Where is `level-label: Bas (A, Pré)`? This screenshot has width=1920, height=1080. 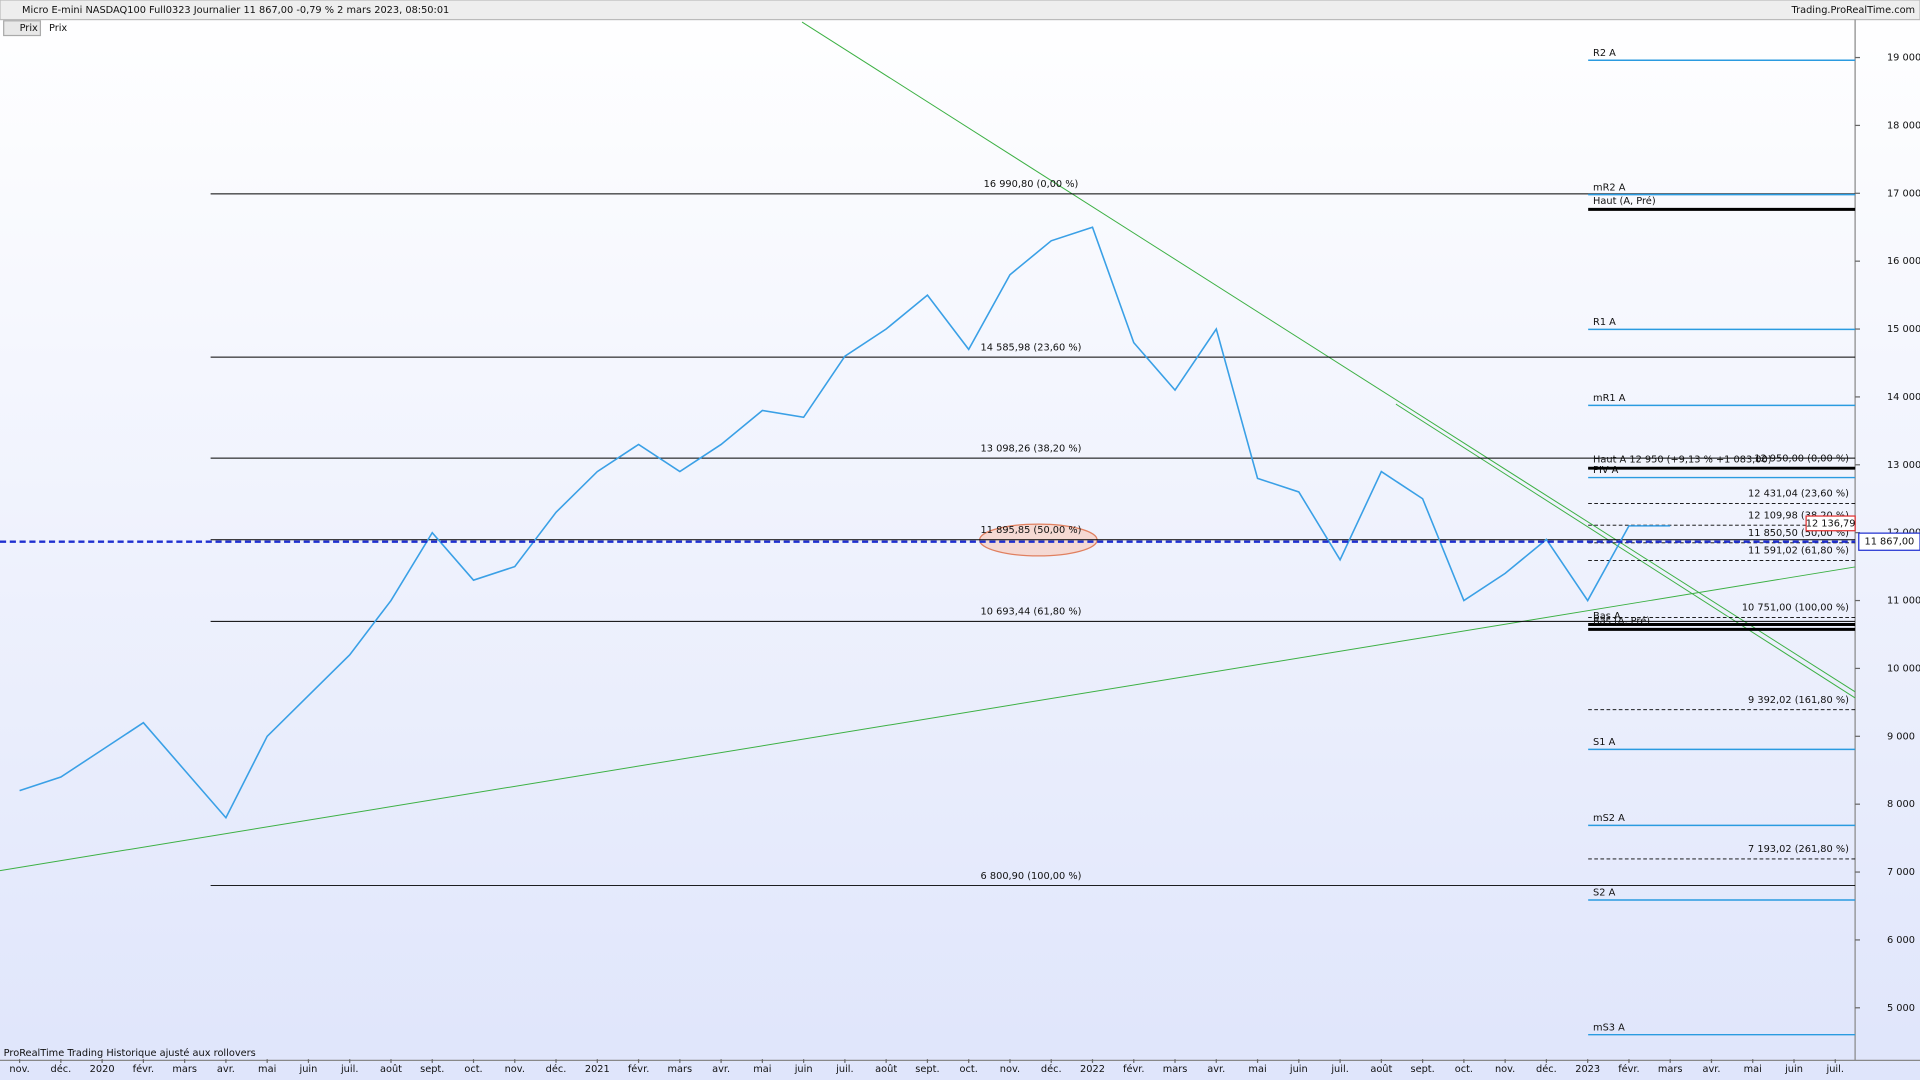
level-label: Bas (A, Pré) is located at coordinates (1621, 621).